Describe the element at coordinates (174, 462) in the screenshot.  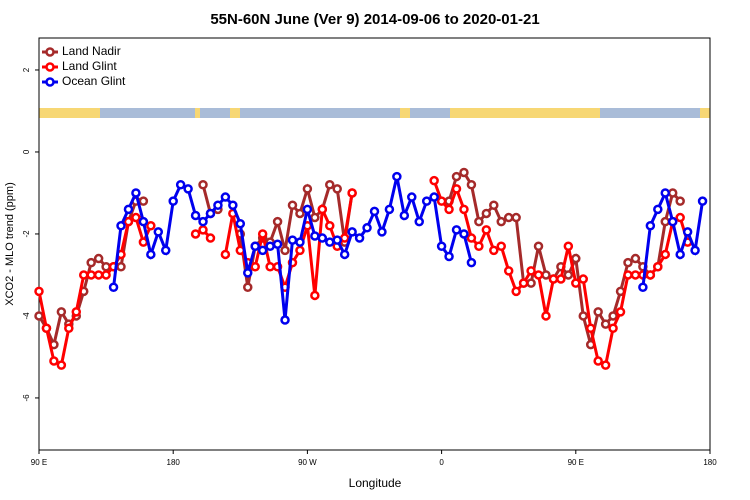
I see `x-tick-label: 180` at that location.